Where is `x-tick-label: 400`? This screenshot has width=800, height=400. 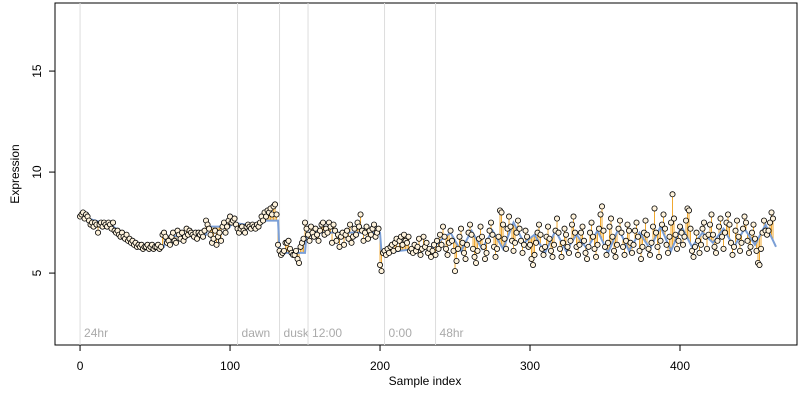
x-tick-label: 400 is located at coordinates (680, 366).